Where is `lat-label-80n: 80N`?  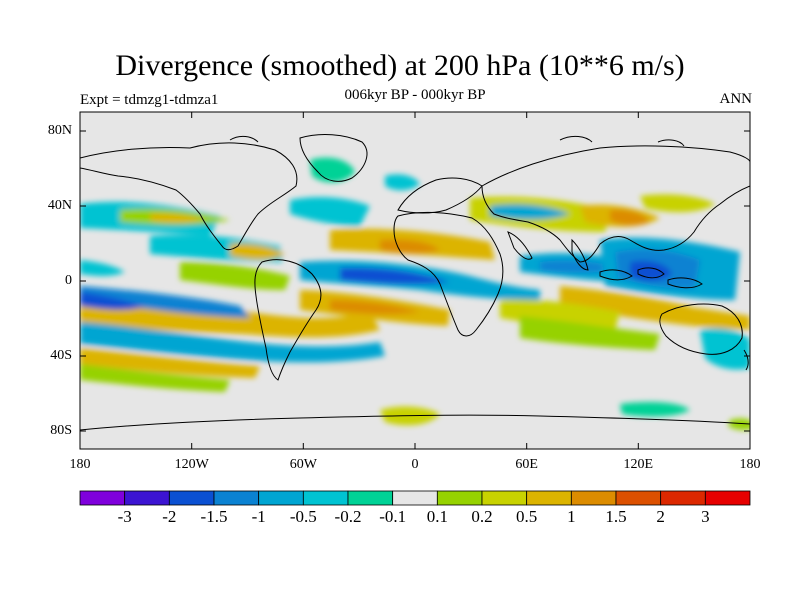
lat-label-80n: 80N is located at coordinates (59, 130).